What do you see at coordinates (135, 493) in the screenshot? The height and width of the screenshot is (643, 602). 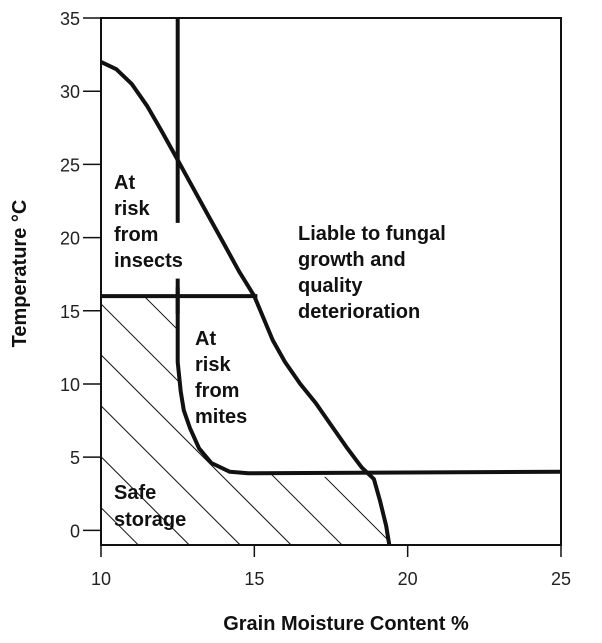 I see `region-label-line: Safe` at bounding box center [135, 493].